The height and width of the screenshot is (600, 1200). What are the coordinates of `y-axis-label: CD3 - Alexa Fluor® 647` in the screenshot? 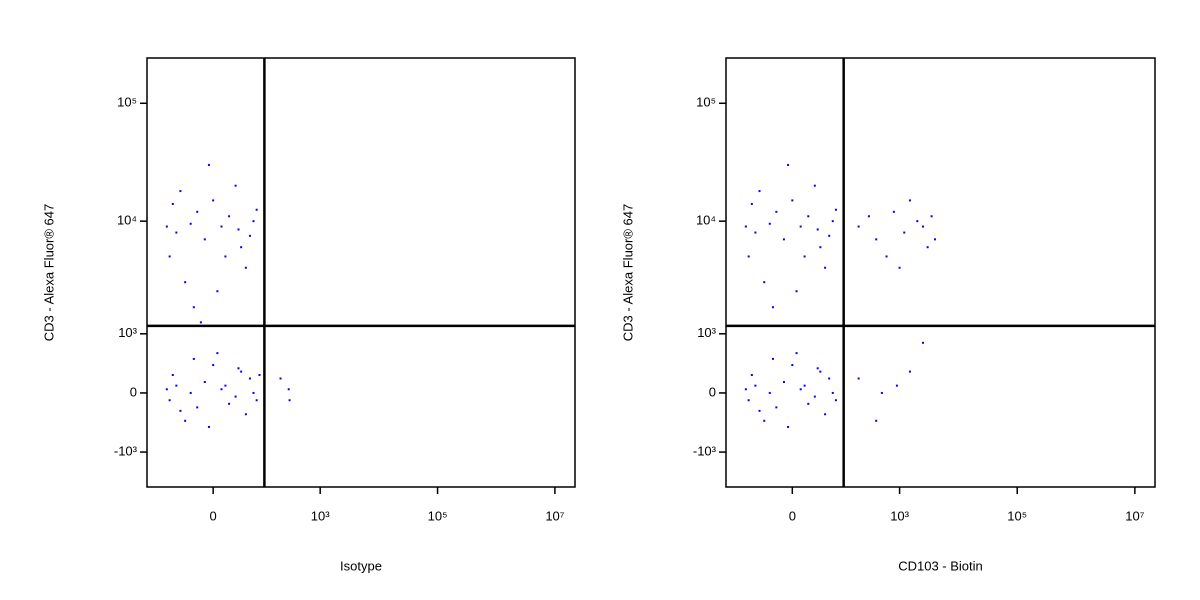 It's located at (627, 272).